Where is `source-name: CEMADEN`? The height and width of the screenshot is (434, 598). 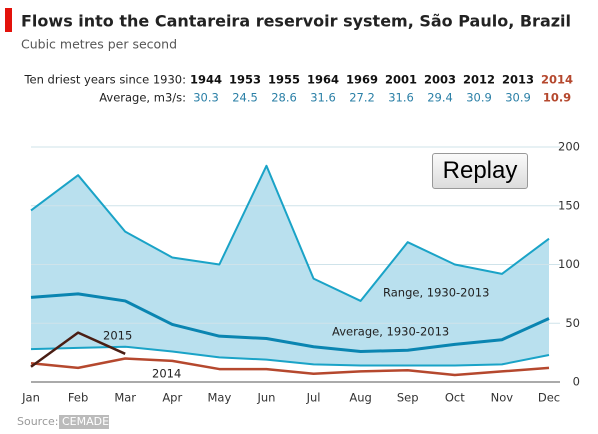 source-name: CEMADEN is located at coordinates (89, 421).